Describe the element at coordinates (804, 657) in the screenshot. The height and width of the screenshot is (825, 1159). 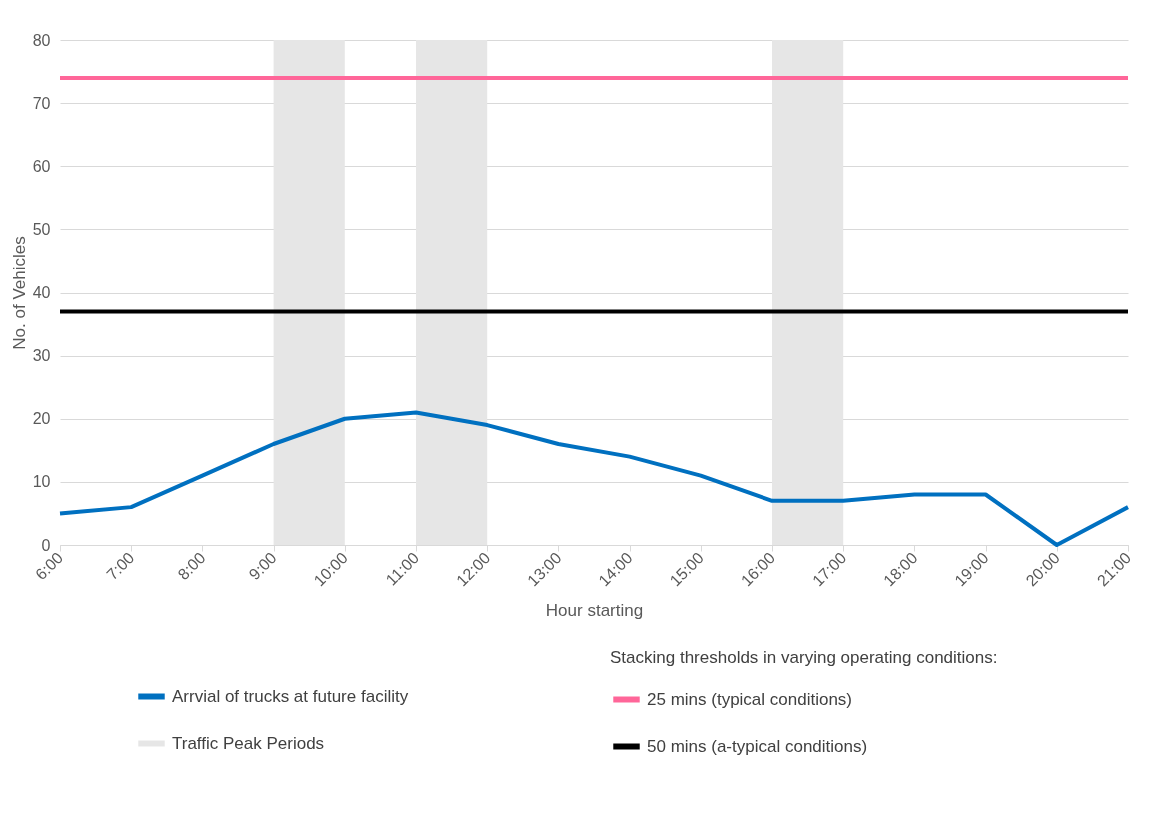
I see `legend-title: Stacking thresholds in varying operating conditions:` at that location.